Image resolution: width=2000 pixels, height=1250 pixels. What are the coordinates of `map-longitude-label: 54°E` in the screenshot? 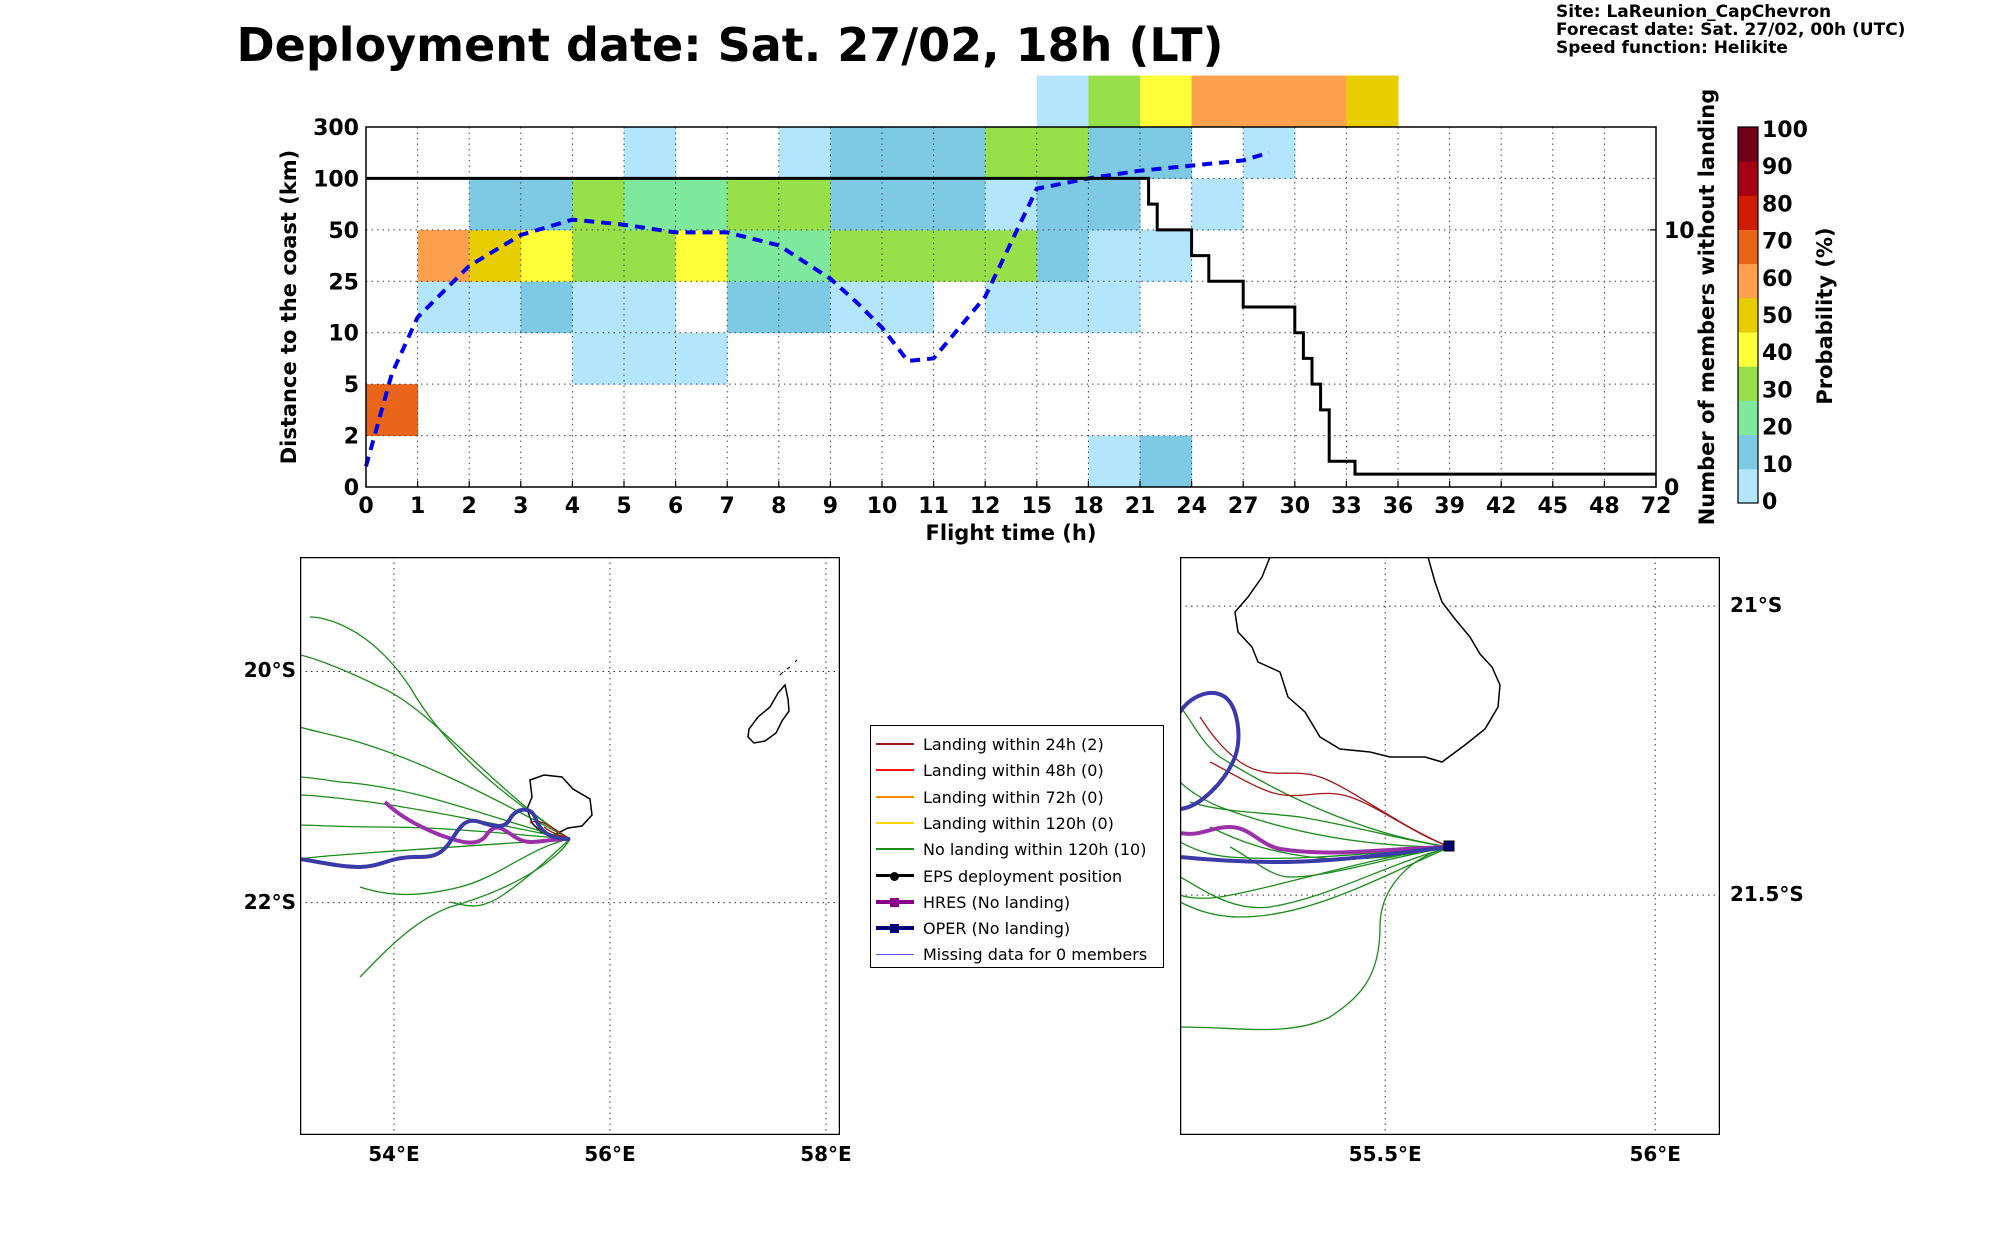 It's located at (394, 1154).